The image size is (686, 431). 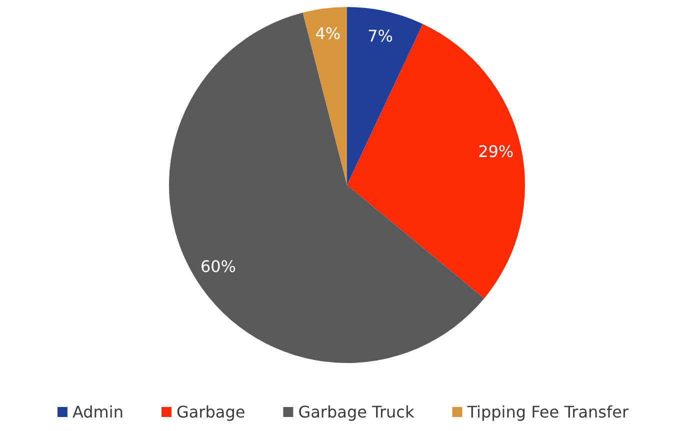 What do you see at coordinates (328, 34) in the screenshot?
I see `data-label: 4%` at bounding box center [328, 34].